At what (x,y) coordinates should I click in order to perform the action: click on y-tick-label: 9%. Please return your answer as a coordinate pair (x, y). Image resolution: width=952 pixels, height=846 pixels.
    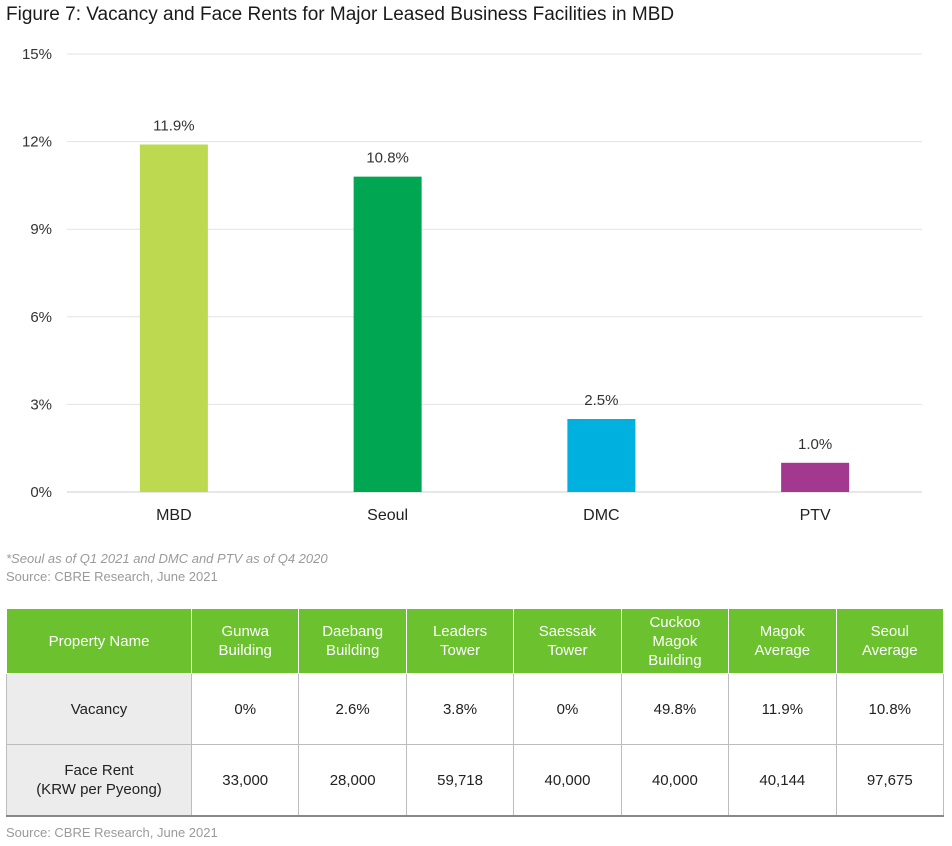
    Looking at the image, I should click on (41, 229).